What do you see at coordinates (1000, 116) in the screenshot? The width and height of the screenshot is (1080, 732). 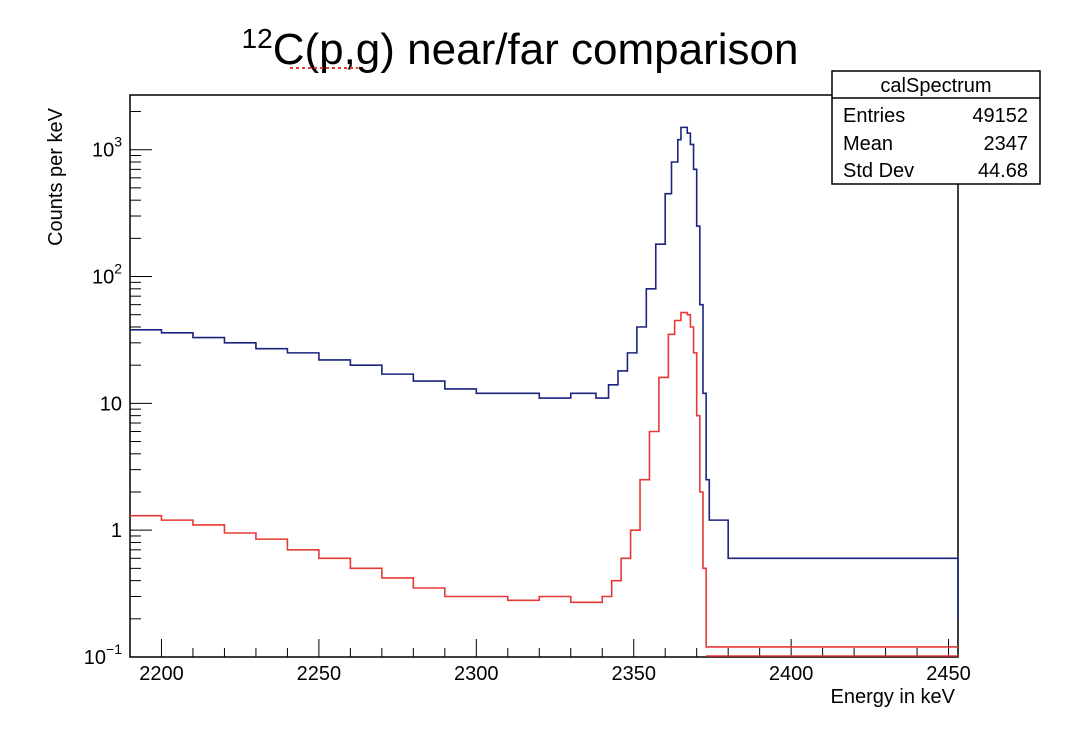 I see `stats-entries-value: 49152` at bounding box center [1000, 116].